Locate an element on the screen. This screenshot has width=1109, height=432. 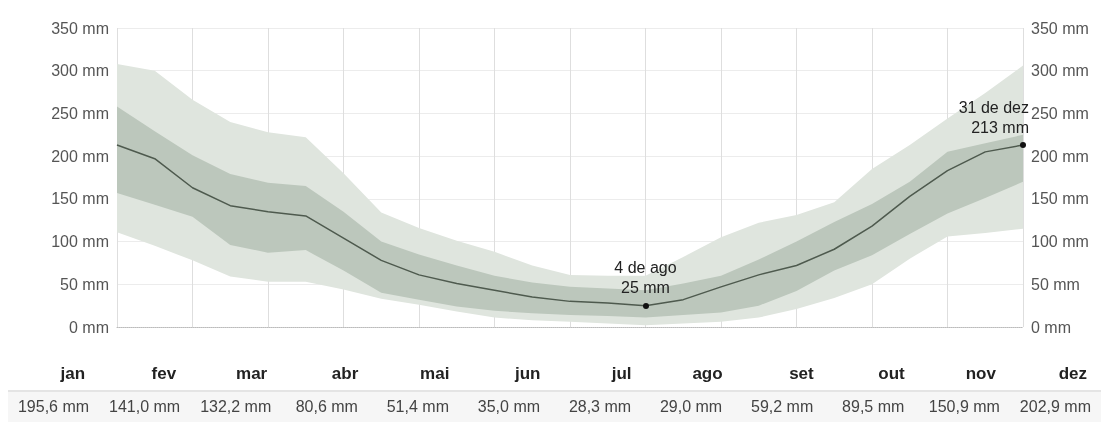
text: 195,6 mm is located at coordinates (53, 406).